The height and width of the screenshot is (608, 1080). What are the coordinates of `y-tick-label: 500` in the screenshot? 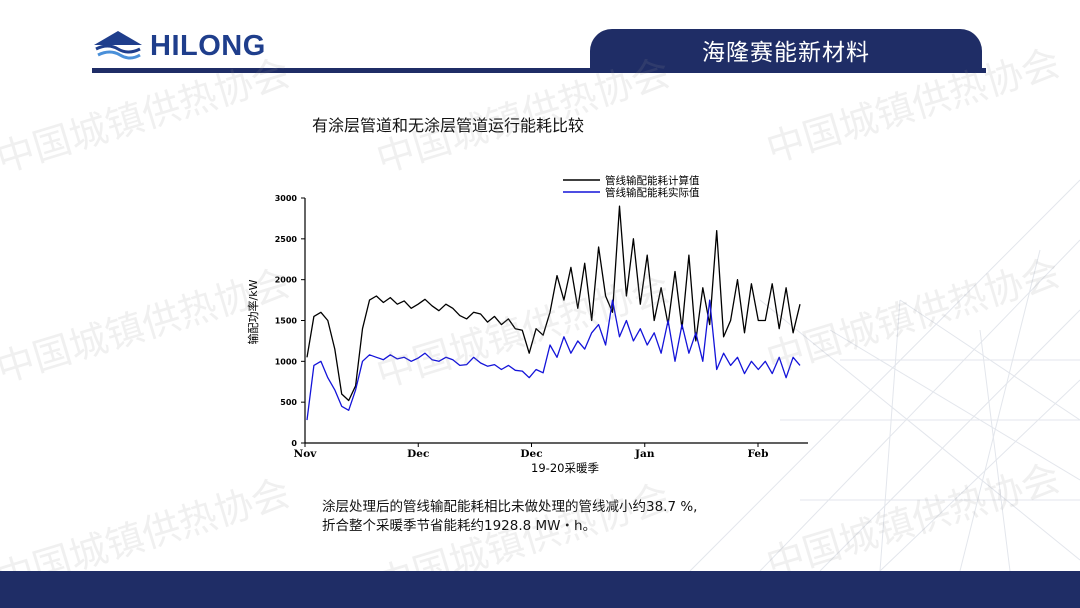 It's located at (288, 402).